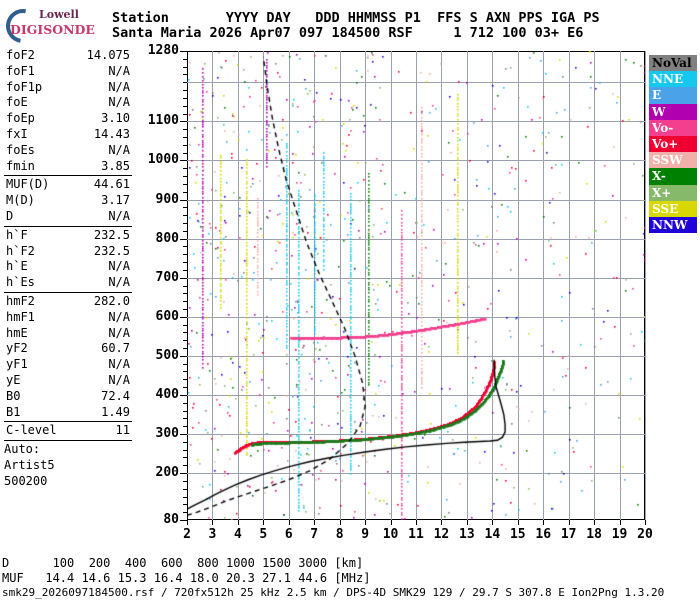  What do you see at coordinates (13, 395) in the screenshot?
I see `param-name: B0` at bounding box center [13, 395].